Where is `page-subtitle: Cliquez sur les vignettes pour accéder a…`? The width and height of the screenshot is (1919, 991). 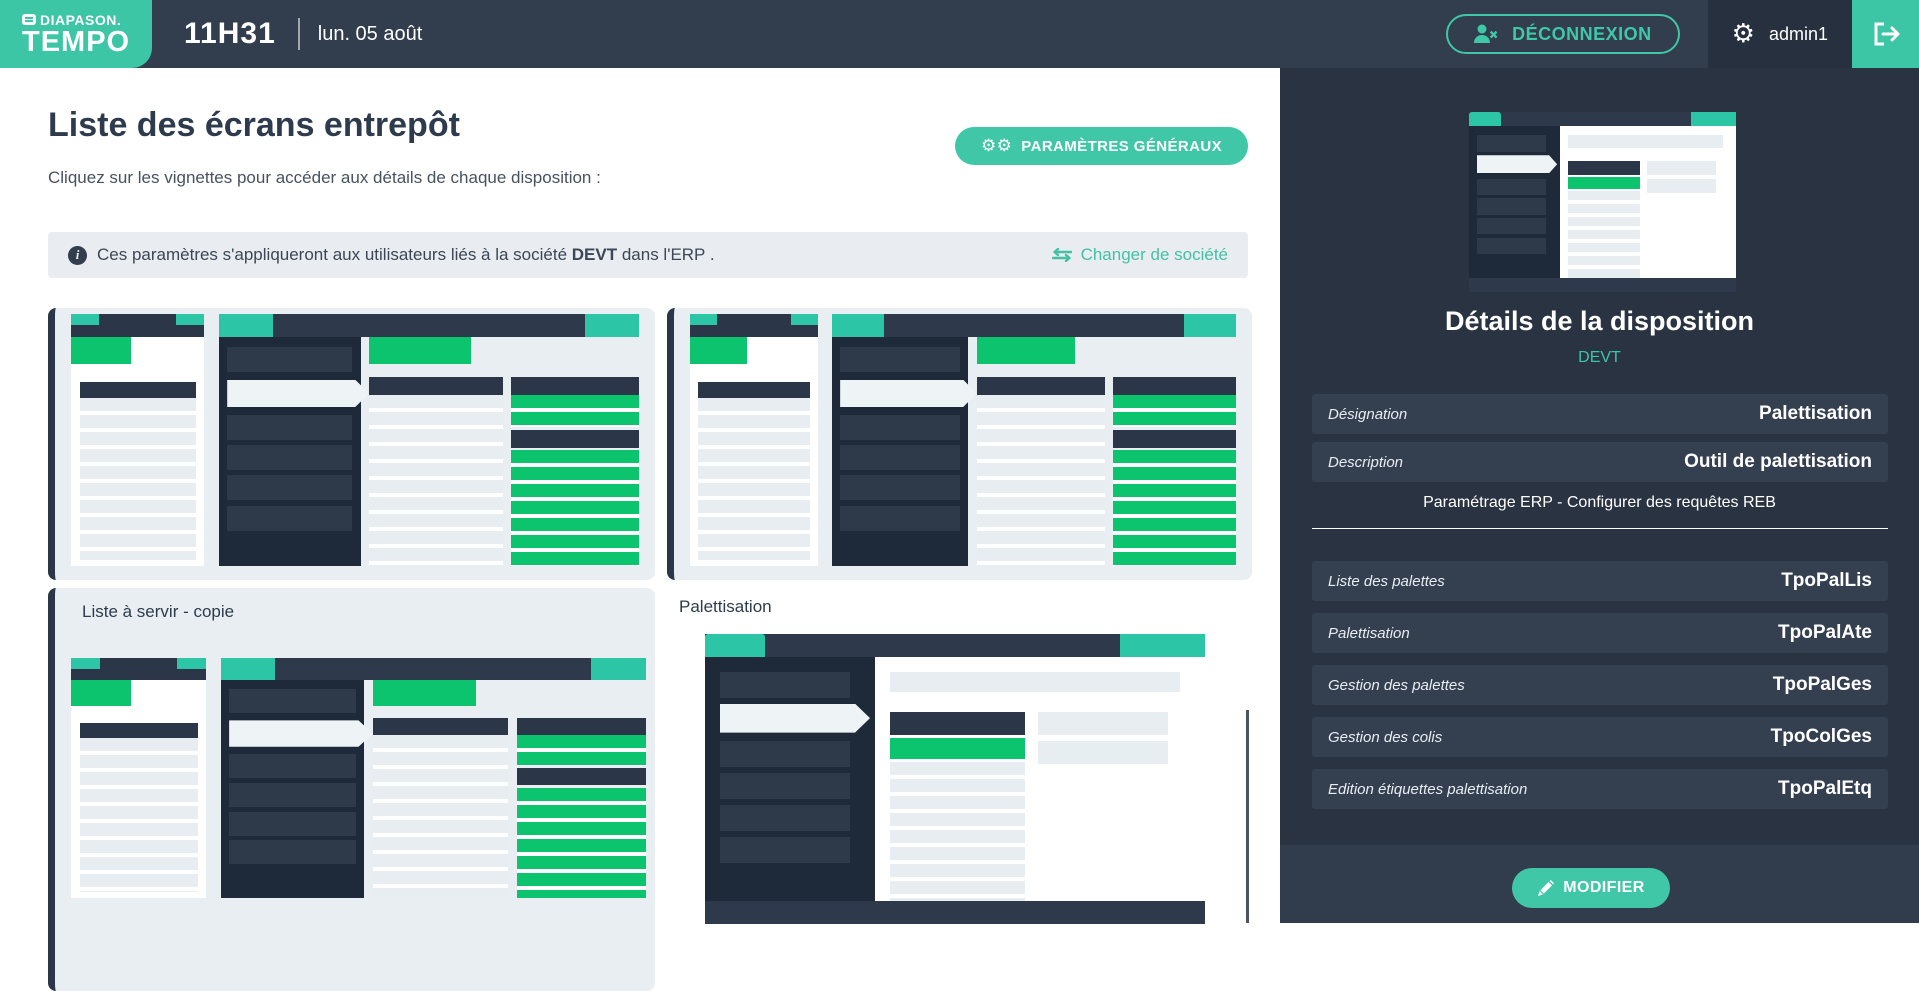
page-subtitle: Cliquez sur les vignettes pour accéder a… is located at coordinates (324, 177).